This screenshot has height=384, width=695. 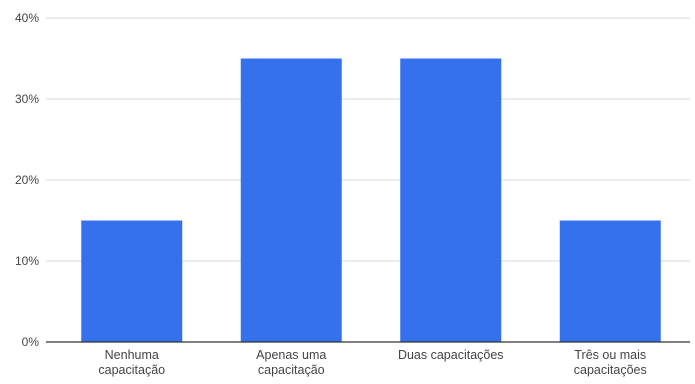 I want to click on y-tick-label: 20%, so click(x=27, y=180).